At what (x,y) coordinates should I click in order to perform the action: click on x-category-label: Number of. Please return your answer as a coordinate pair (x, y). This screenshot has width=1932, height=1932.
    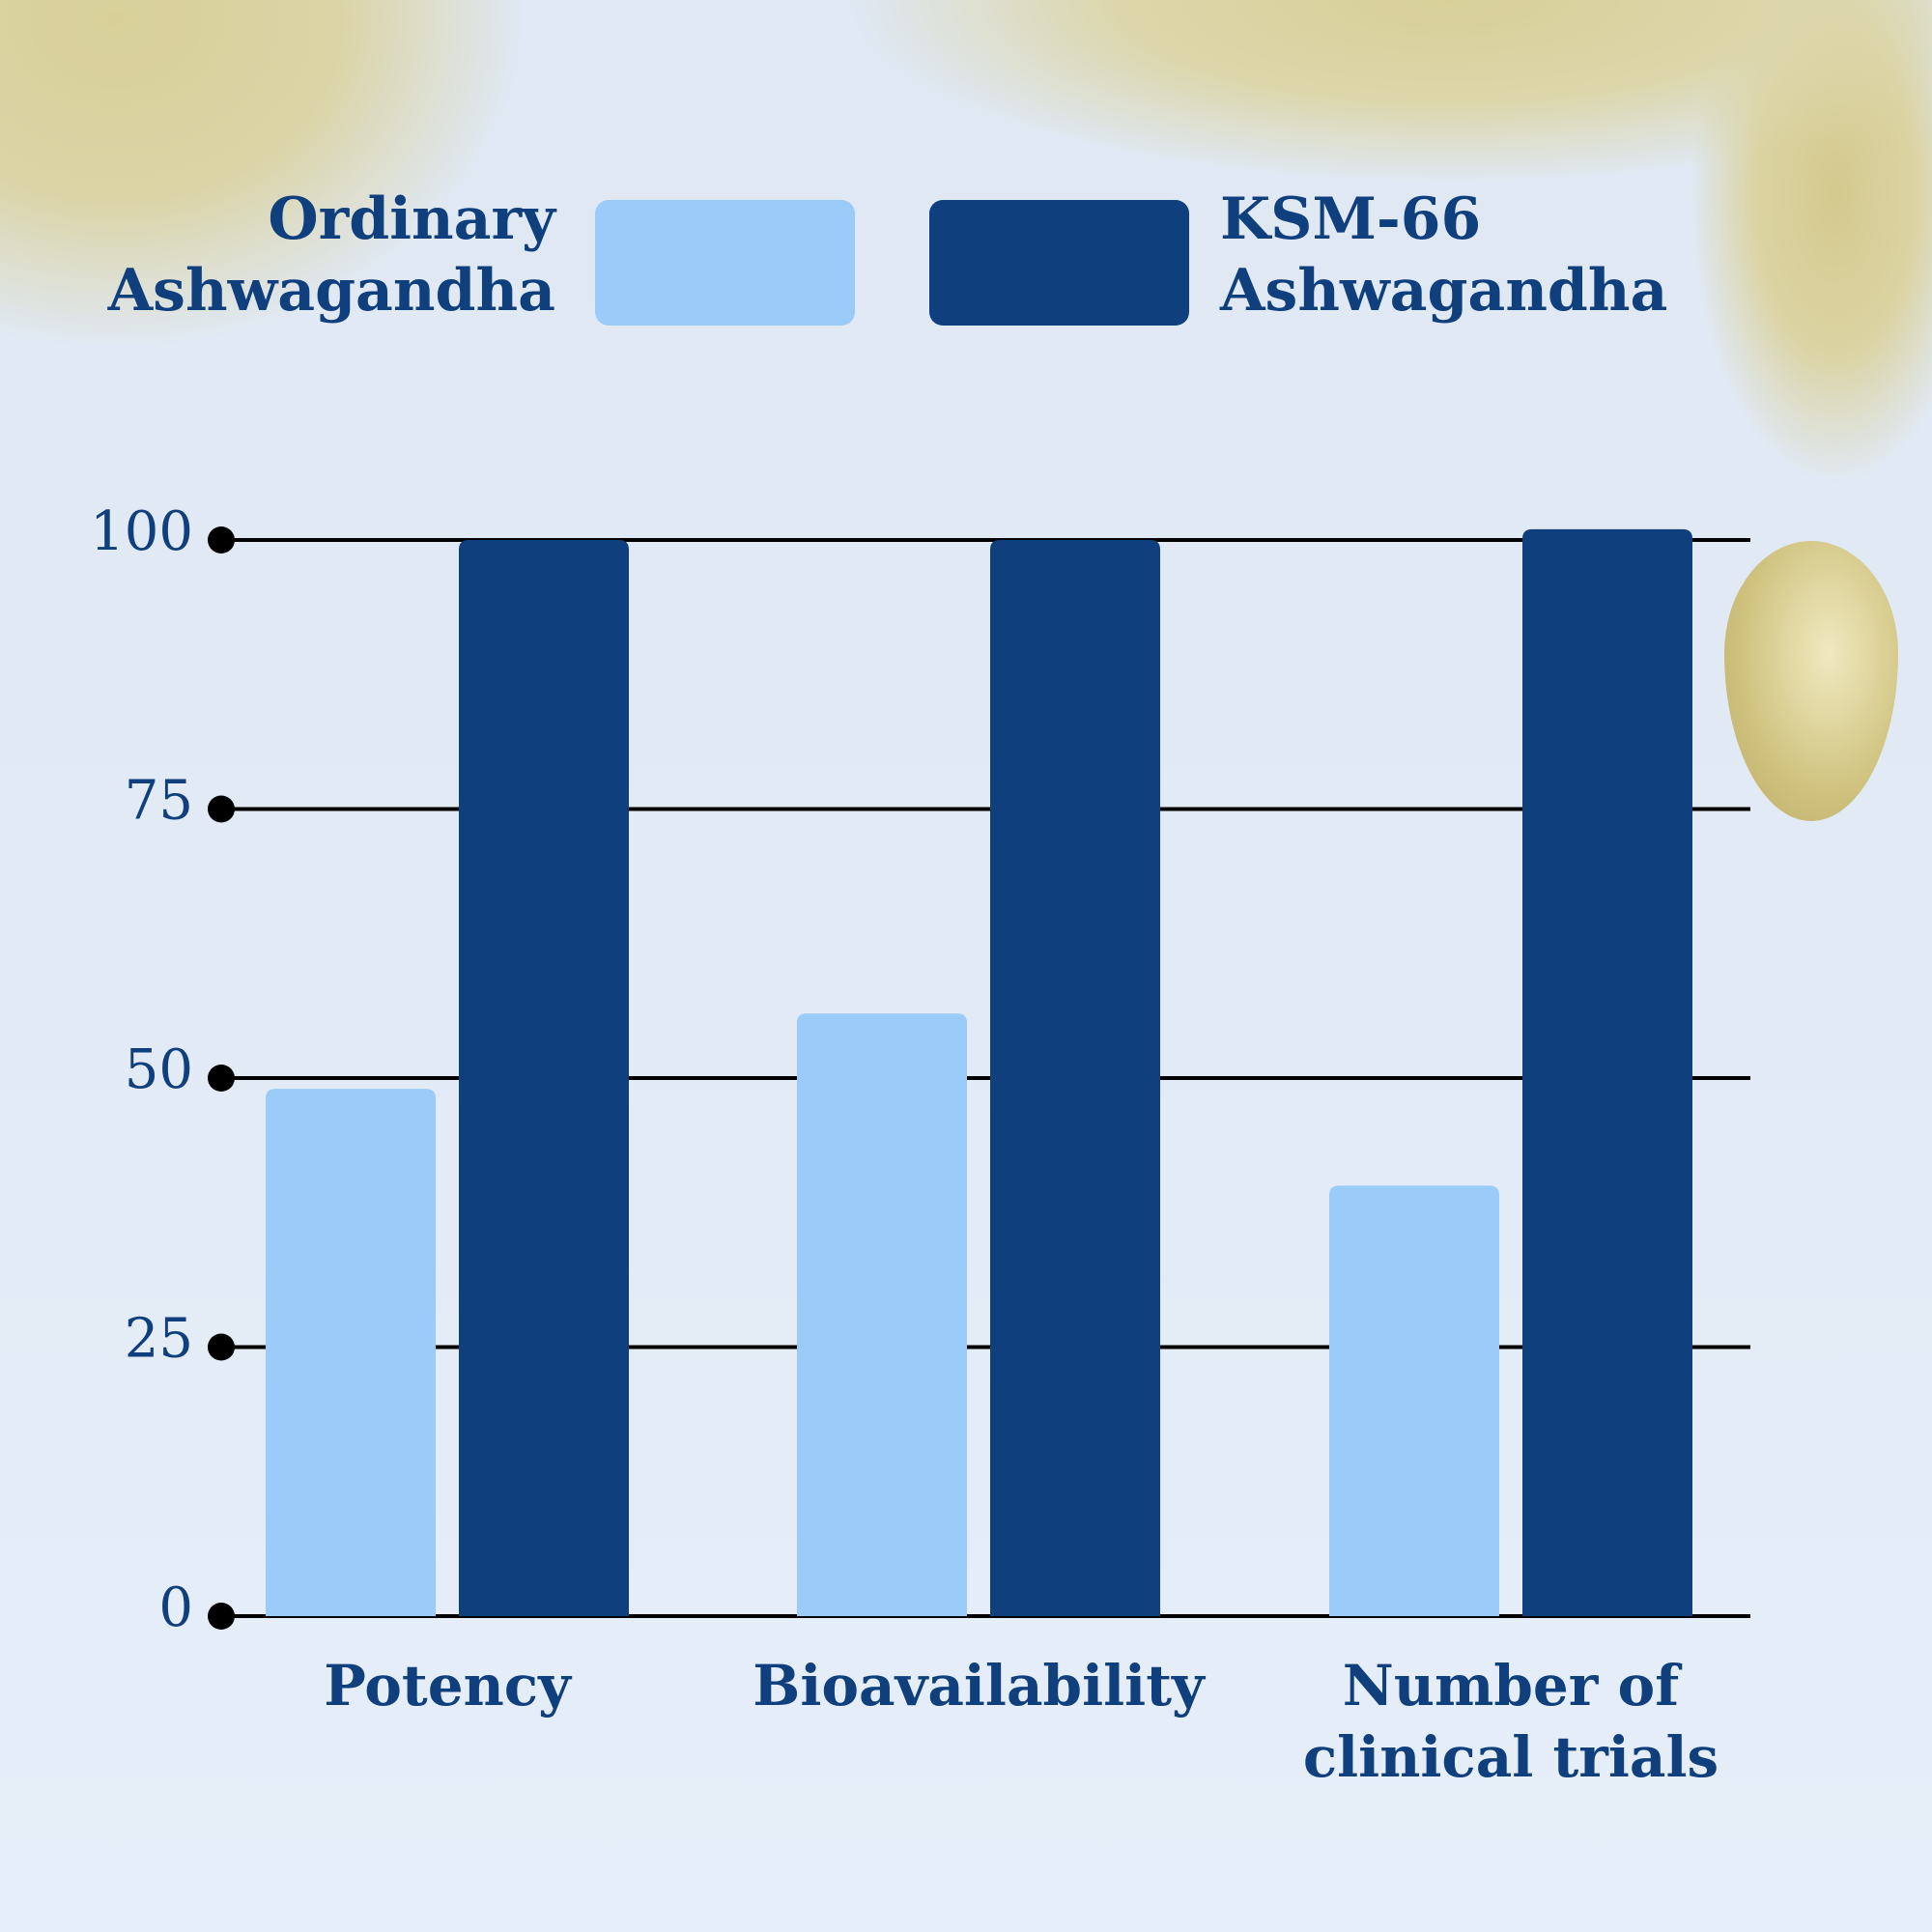
    Looking at the image, I should click on (1513, 1686).